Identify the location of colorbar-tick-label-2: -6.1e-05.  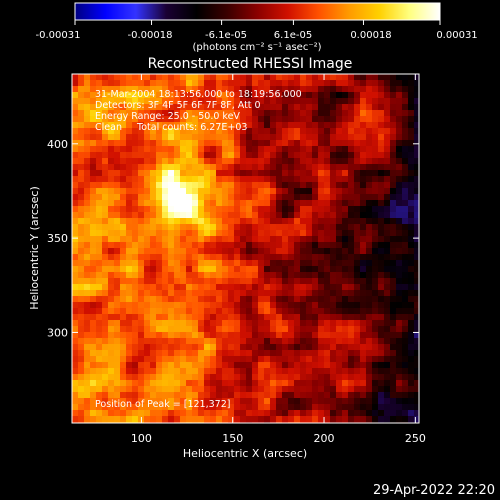
(226, 35).